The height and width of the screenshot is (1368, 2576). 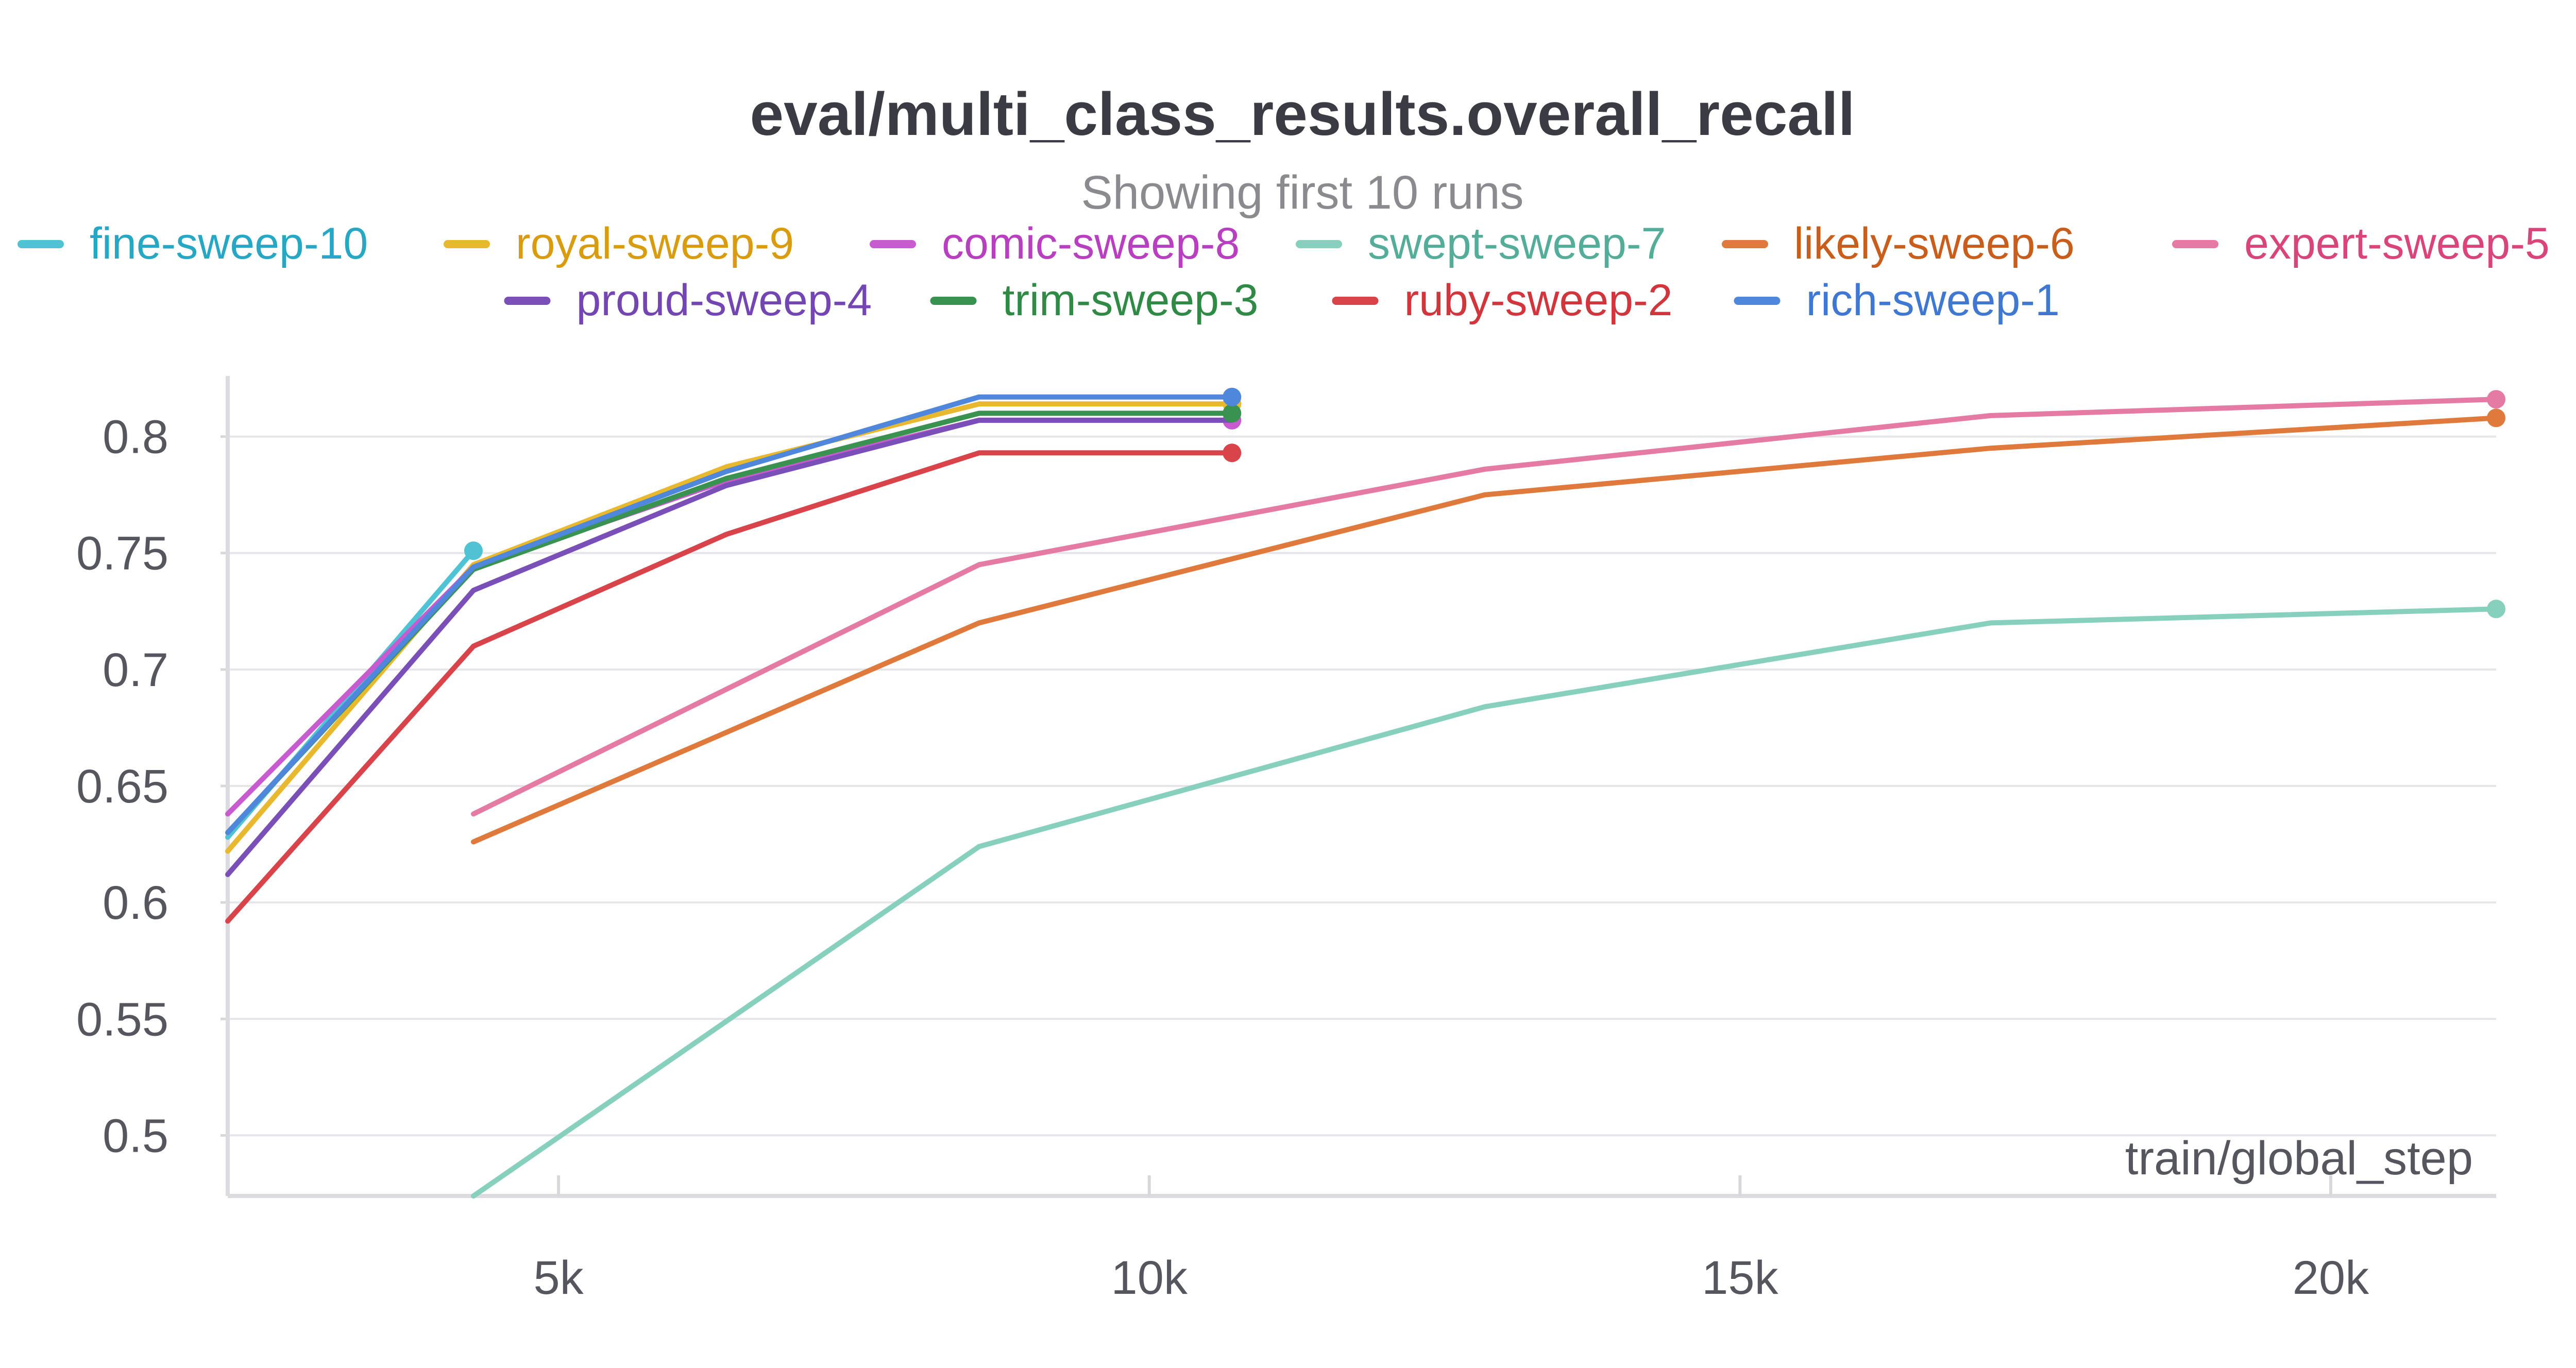 What do you see at coordinates (559, 1278) in the screenshot?
I see `x-tick-label: 5k` at bounding box center [559, 1278].